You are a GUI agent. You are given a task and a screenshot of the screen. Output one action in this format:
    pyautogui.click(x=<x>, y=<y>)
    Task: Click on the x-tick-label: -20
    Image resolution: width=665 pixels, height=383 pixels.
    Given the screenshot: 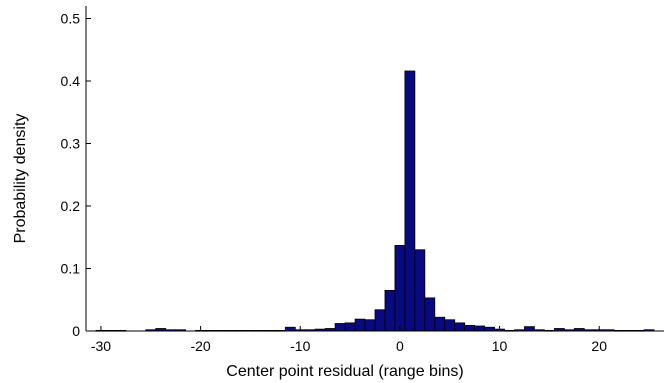 What is the action you would take?
    pyautogui.click(x=200, y=346)
    